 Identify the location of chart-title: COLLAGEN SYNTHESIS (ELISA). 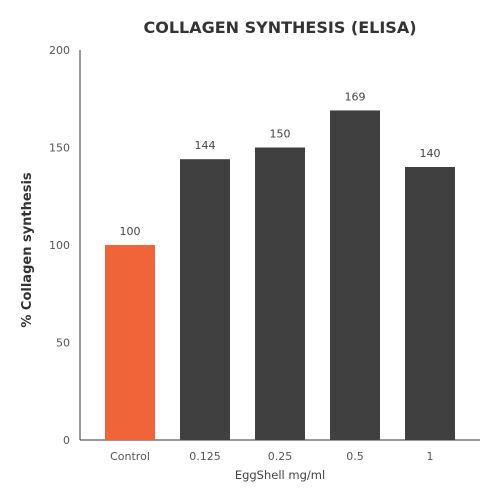
(279, 27).